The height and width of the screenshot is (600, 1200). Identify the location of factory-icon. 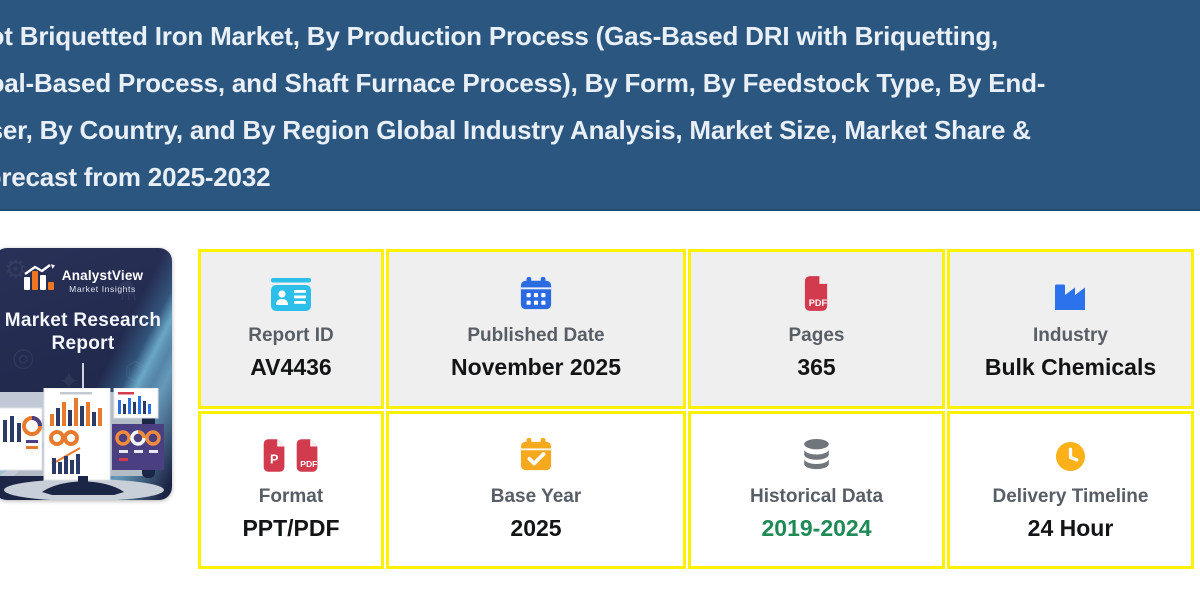
(1071, 294).